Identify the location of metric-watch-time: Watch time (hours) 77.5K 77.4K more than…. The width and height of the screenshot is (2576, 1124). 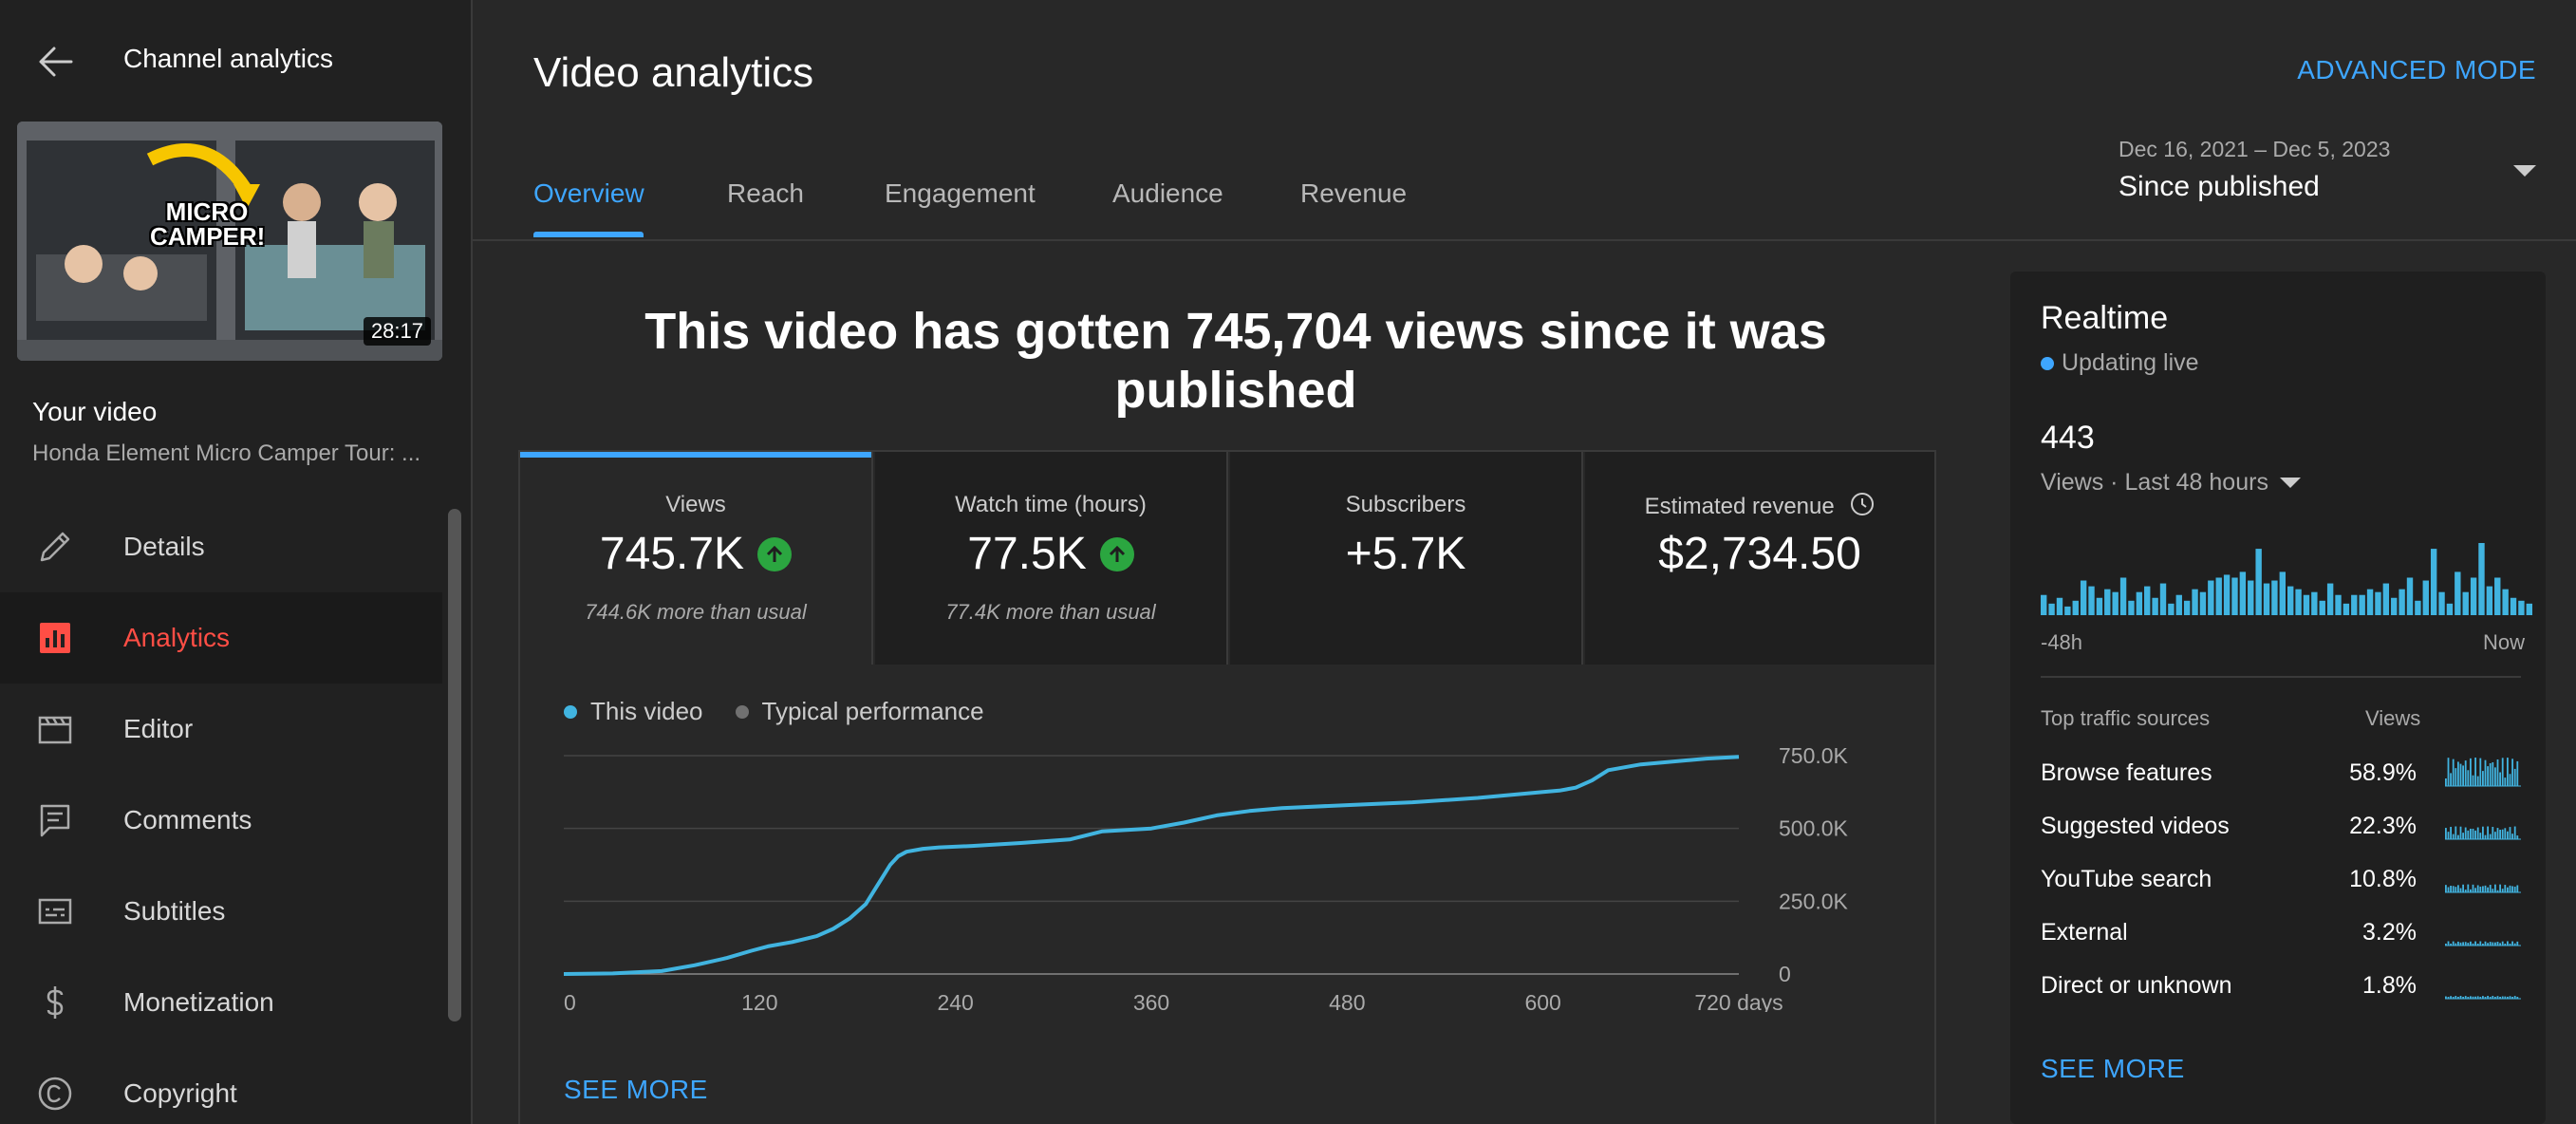
(1051, 558).